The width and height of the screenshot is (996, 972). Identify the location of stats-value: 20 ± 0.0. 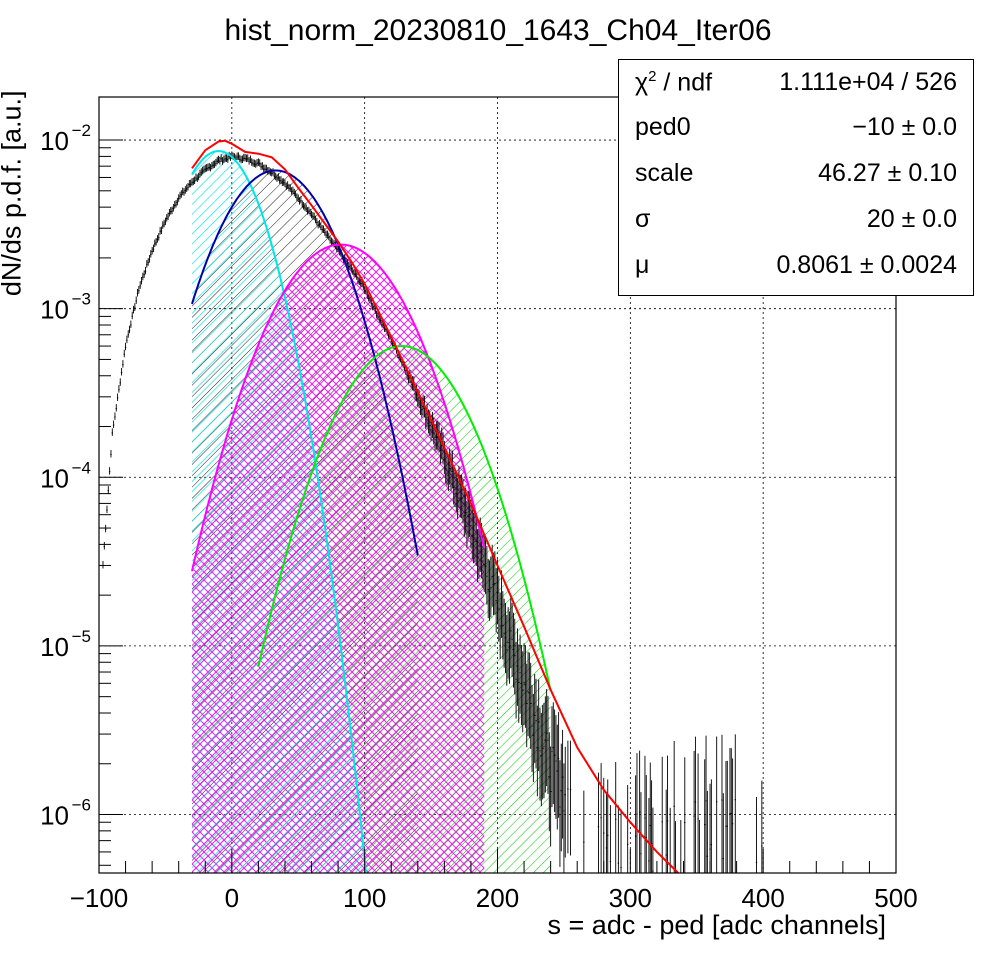
(911, 219).